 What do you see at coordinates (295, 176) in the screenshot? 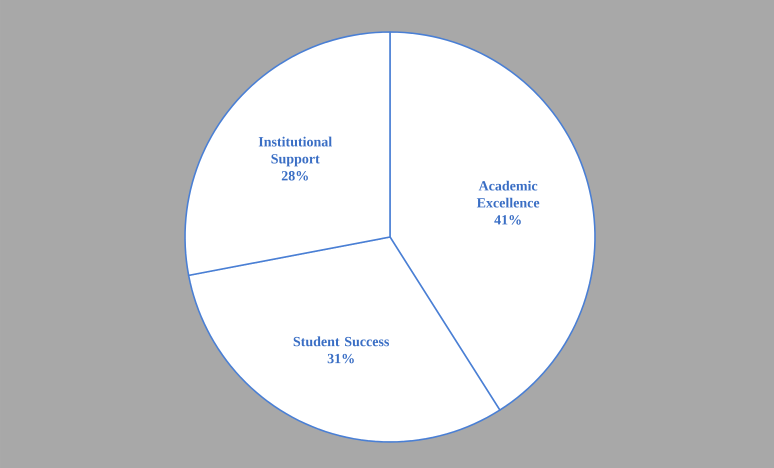
I see `data-label: 28%` at bounding box center [295, 176].